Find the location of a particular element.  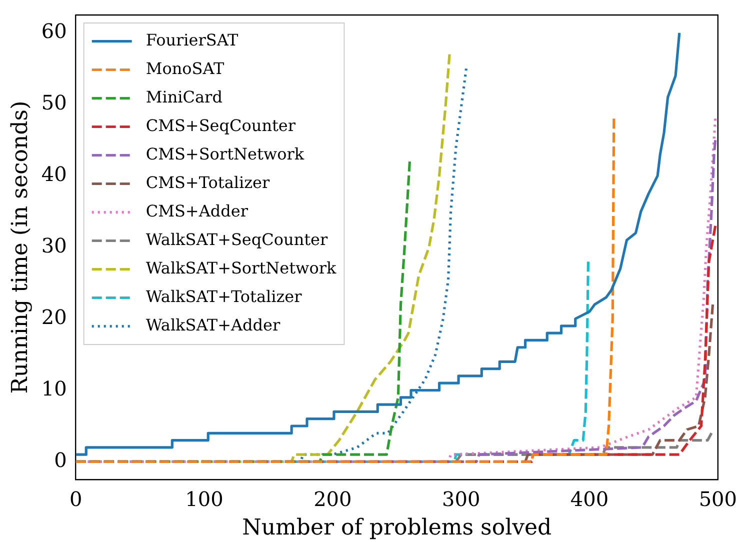

legend-label: WalkSAT+SeqCounter is located at coordinates (237, 239).